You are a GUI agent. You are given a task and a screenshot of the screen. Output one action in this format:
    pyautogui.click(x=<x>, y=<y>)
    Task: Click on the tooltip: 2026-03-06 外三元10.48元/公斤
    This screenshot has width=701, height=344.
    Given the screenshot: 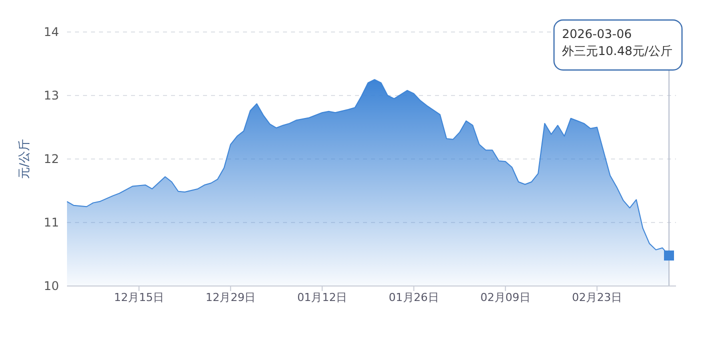 What is the action you would take?
    pyautogui.click(x=618, y=45)
    